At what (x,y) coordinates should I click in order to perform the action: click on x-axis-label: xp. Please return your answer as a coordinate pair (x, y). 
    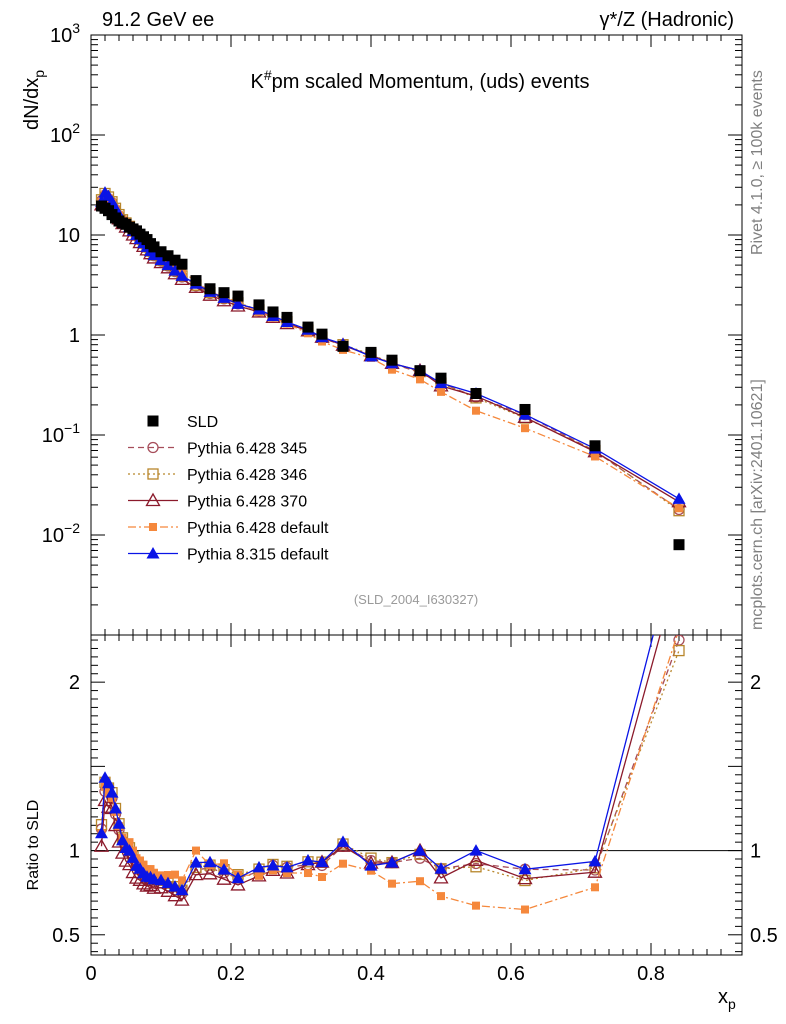
    Looking at the image, I should click on (727, 999).